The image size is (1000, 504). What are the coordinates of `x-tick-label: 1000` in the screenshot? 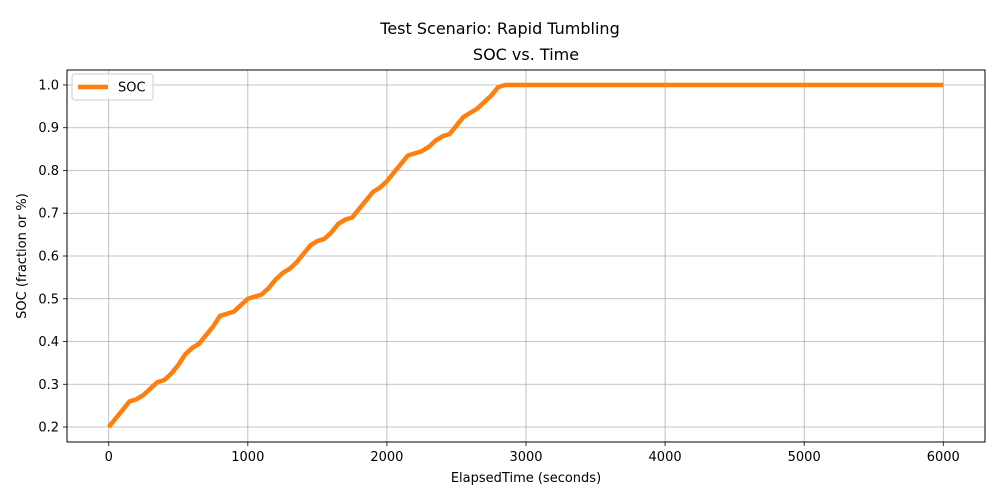 It's located at (247, 457).